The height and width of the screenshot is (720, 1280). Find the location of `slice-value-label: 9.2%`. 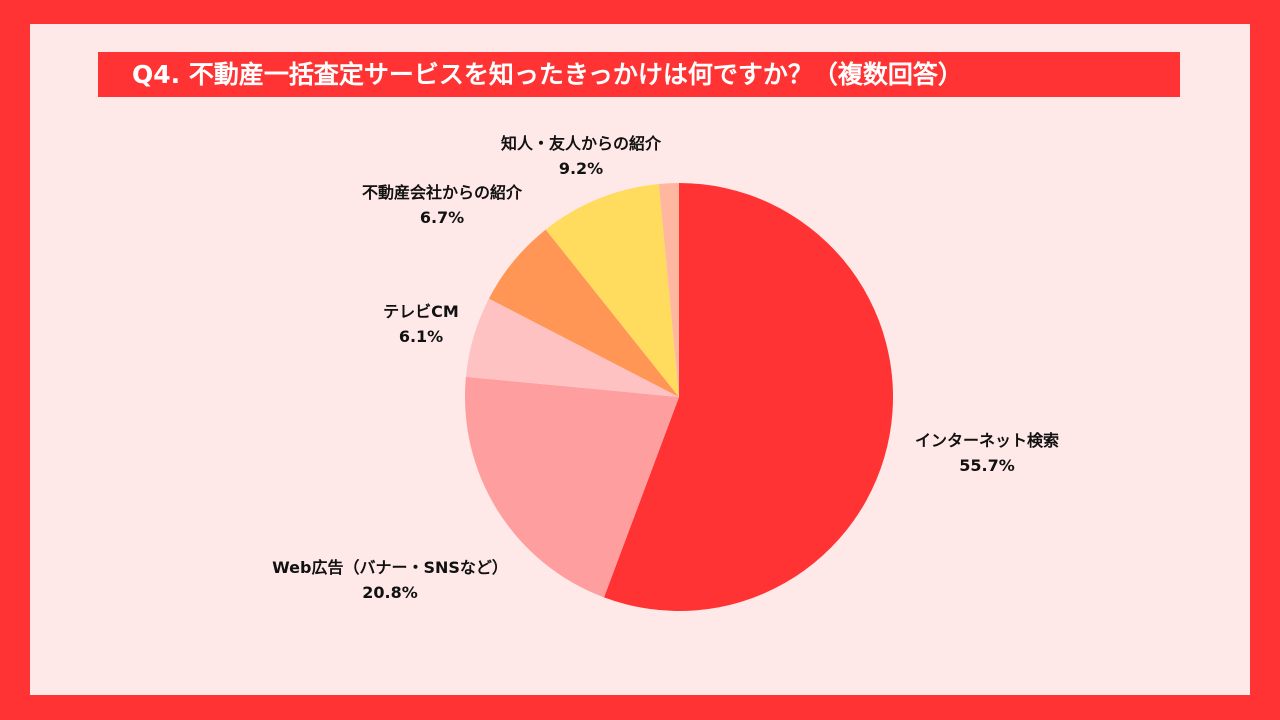

slice-value-label: 9.2% is located at coordinates (581, 168).